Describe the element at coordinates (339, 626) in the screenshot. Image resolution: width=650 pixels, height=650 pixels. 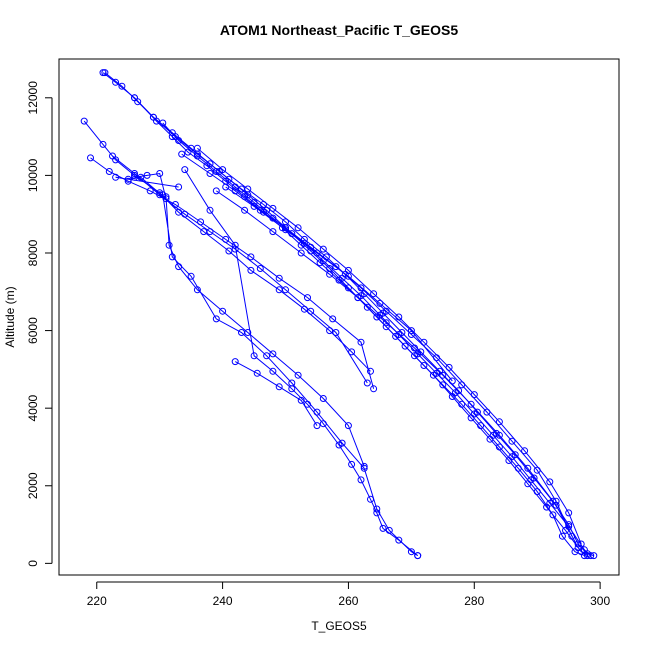
I see `x-axis-label: T_GEOS5` at that location.